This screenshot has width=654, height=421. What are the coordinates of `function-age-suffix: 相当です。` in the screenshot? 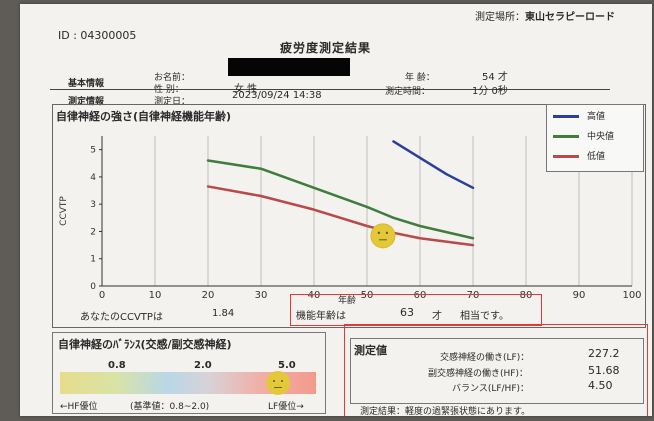 It's located at (484, 316).